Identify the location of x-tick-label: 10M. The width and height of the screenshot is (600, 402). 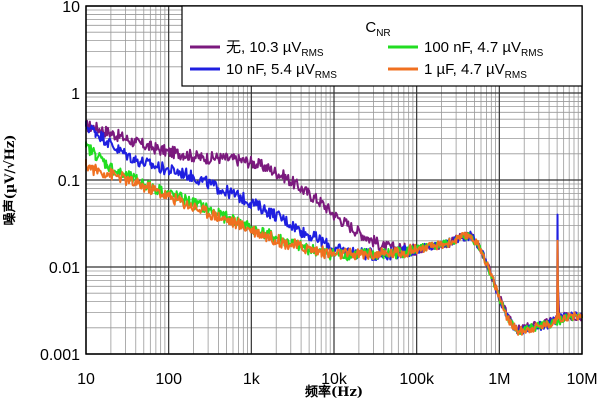
(581, 379).